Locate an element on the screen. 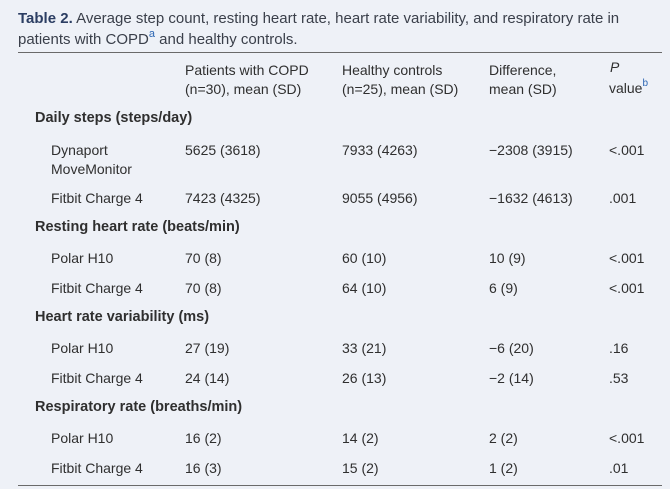  cell-healthy: 60 (10) is located at coordinates (364, 258).